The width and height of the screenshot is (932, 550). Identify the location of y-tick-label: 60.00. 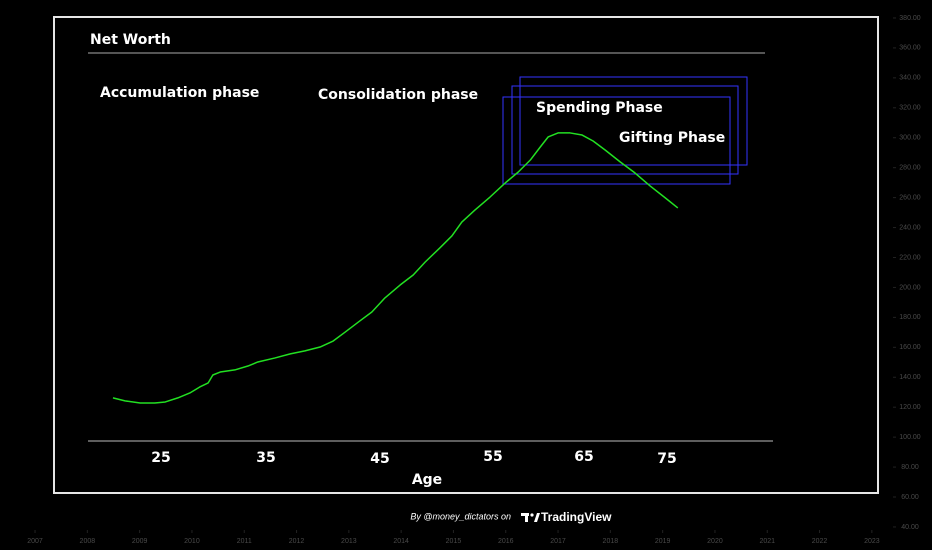
(910, 497).